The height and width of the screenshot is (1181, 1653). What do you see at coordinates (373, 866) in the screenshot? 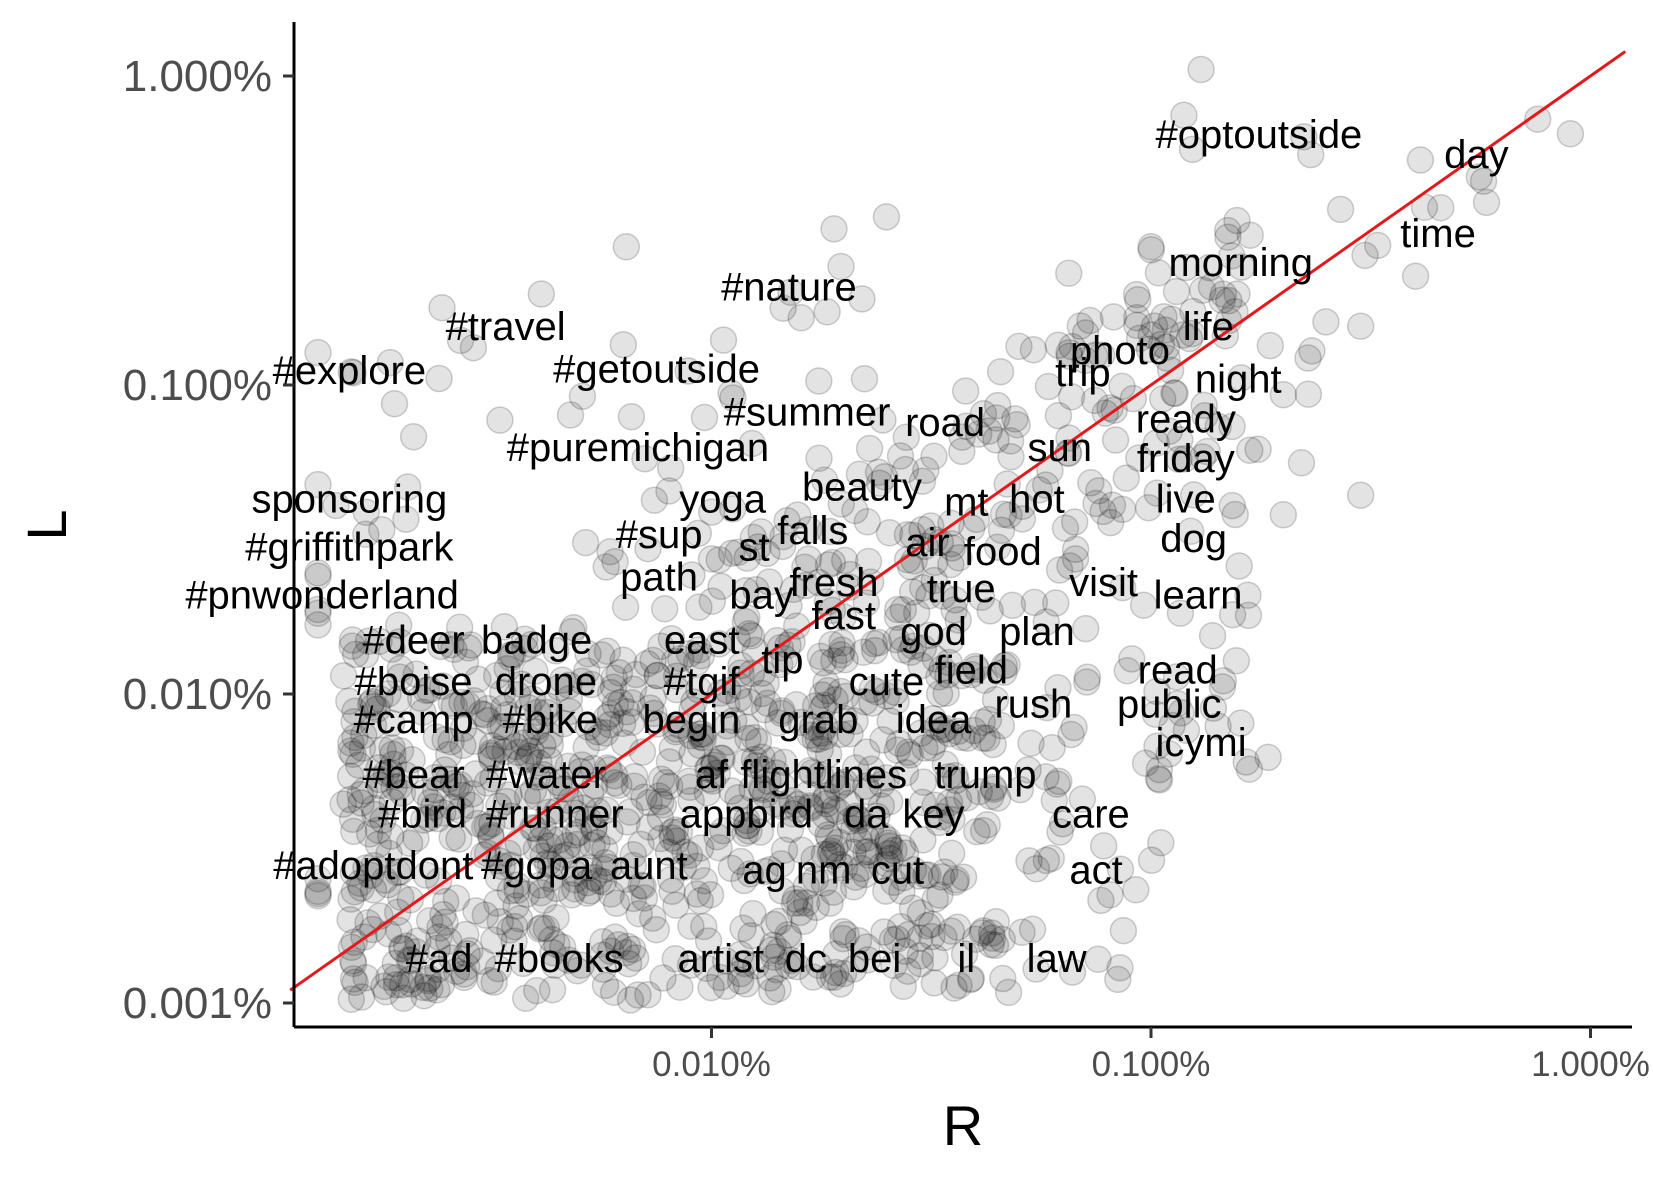
I see `word-label: #adoptdont` at bounding box center [373, 866].